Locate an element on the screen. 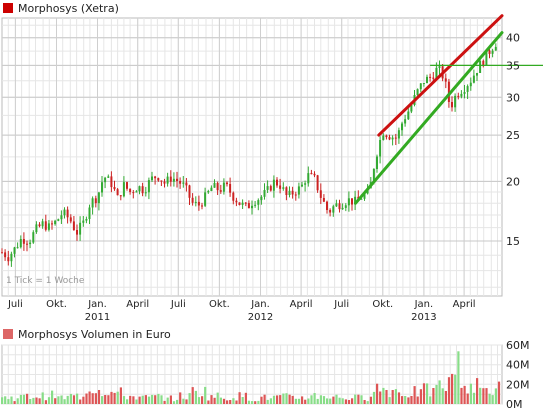 The height and width of the screenshot is (417, 545). month-tick-label: April is located at coordinates (137, 304).